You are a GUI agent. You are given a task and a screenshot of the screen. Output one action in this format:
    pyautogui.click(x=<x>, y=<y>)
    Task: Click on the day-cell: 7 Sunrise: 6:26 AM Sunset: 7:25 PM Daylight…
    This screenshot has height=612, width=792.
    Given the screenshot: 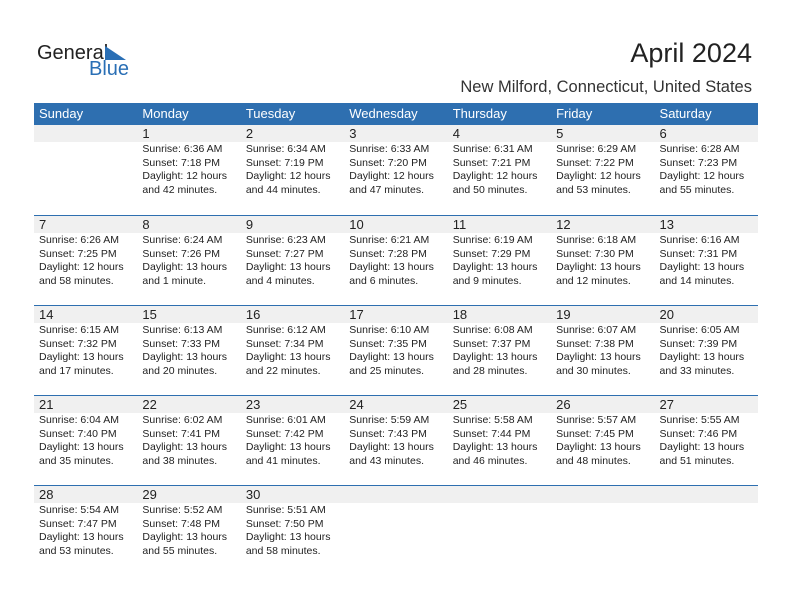 What is the action you would take?
    pyautogui.click(x=85, y=252)
    